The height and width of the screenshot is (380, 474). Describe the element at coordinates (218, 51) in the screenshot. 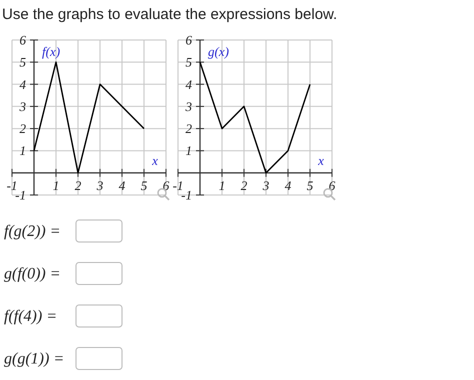

I see `y-axis-title: g(x)` at that location.